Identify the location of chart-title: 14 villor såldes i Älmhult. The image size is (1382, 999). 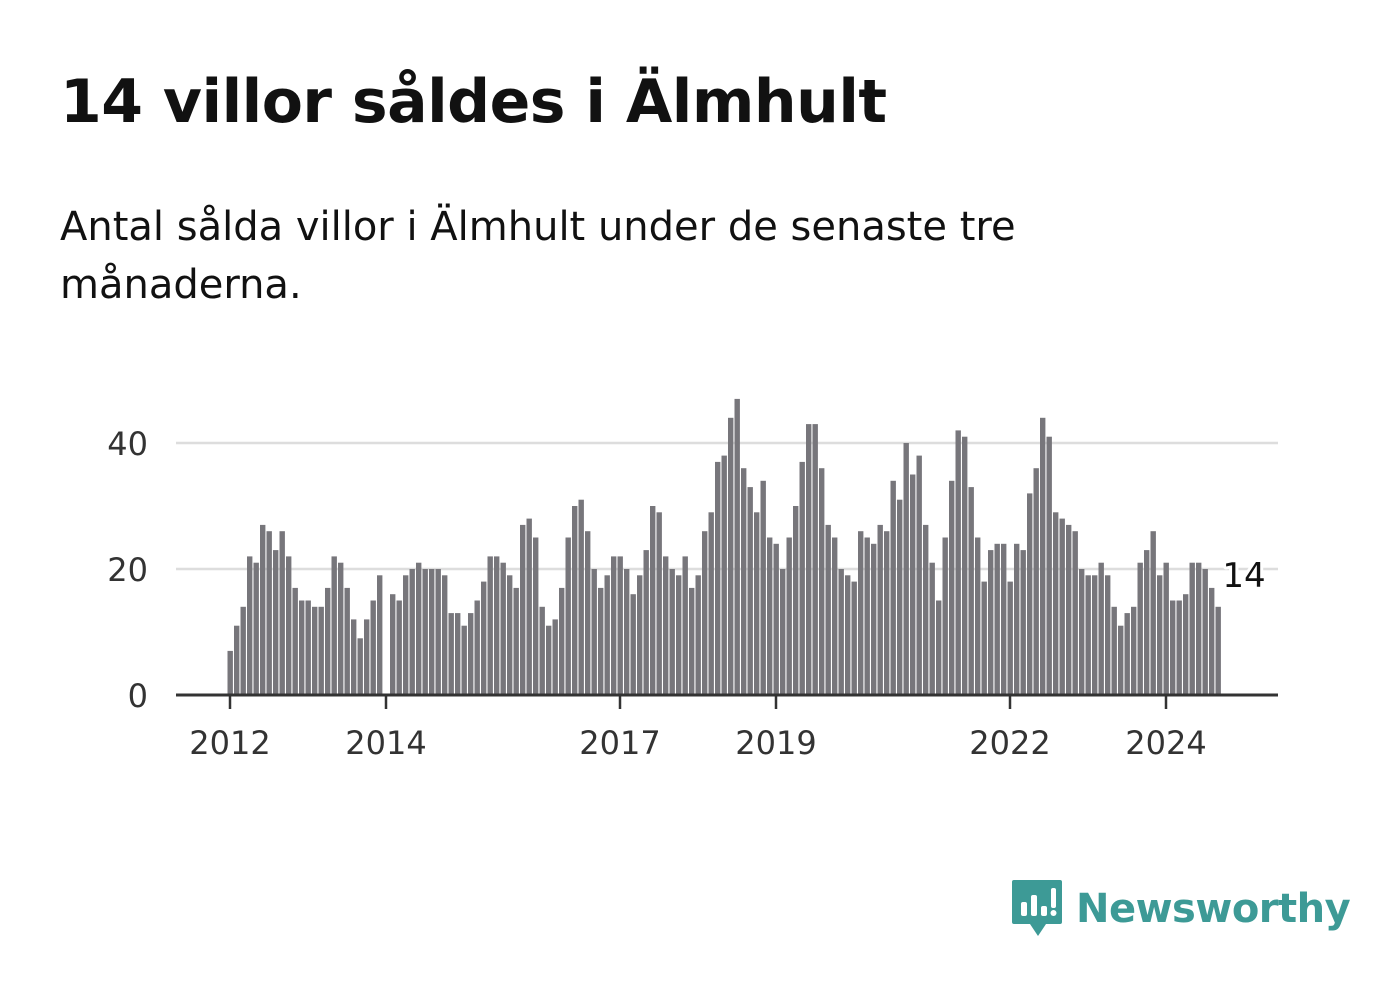
(473, 102).